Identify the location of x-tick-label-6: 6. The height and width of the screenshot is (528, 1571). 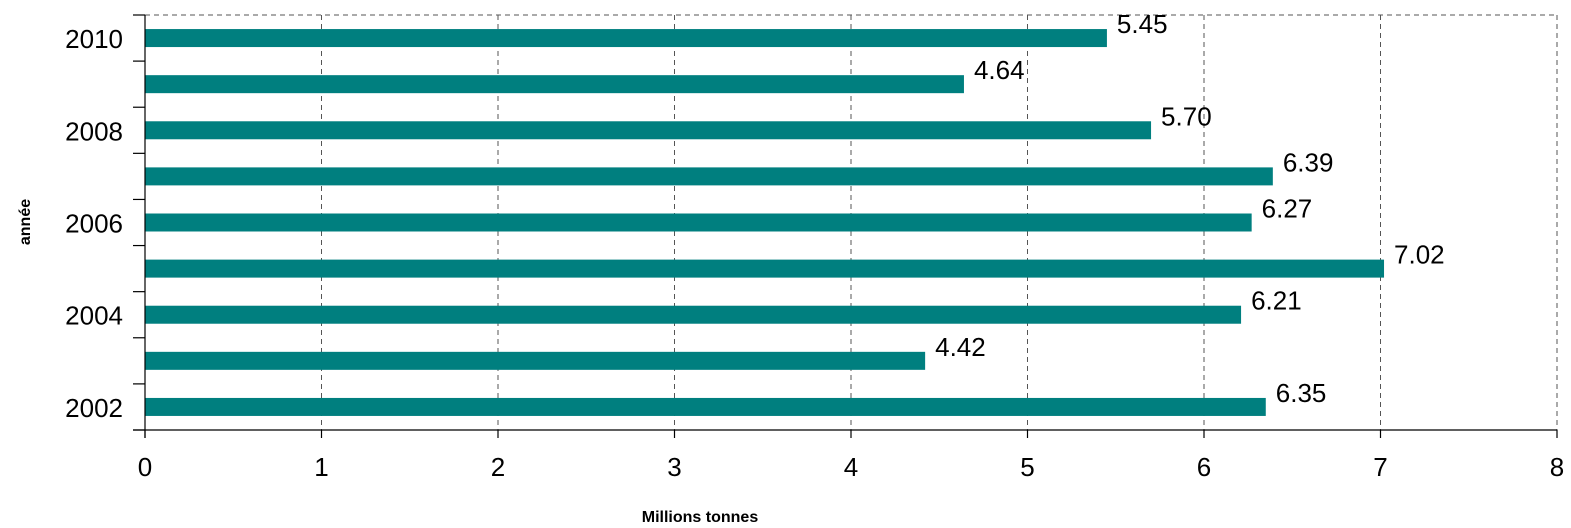
(1204, 467).